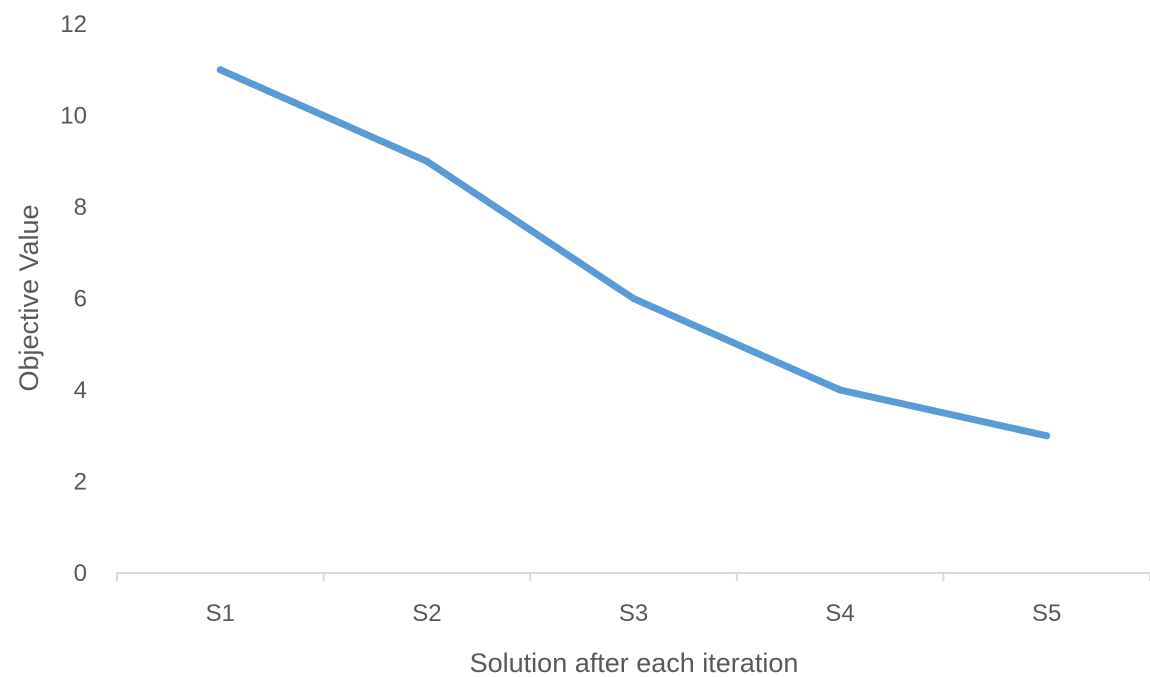 The width and height of the screenshot is (1150, 677). I want to click on x-tick-label: S1, so click(220, 613).